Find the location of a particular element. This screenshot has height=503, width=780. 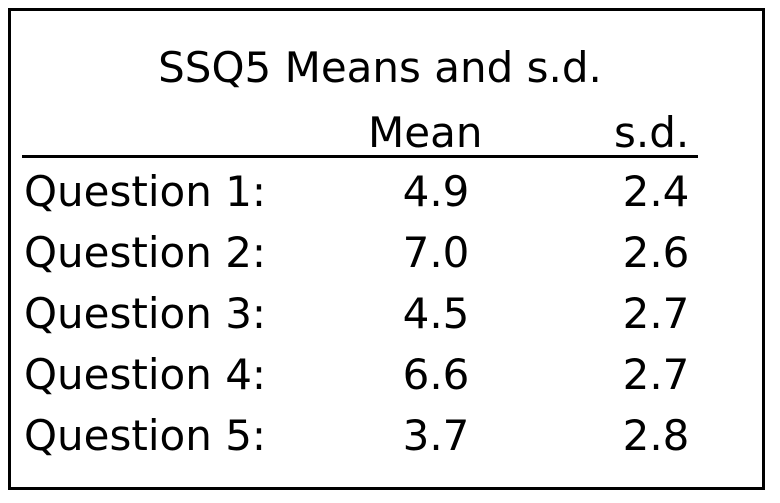

column-header-sd: s.d. is located at coordinates (652, 132).